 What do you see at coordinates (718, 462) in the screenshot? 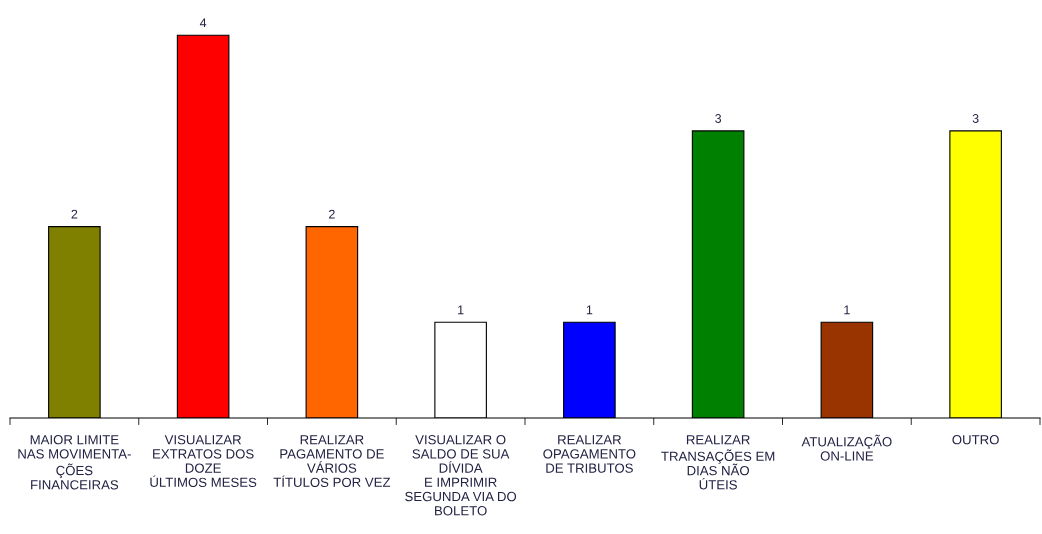
I see `x-tick-label: REALIZAR TRANSAÇÕES EM DIAS NÃO ÚTEIS` at bounding box center [718, 462].